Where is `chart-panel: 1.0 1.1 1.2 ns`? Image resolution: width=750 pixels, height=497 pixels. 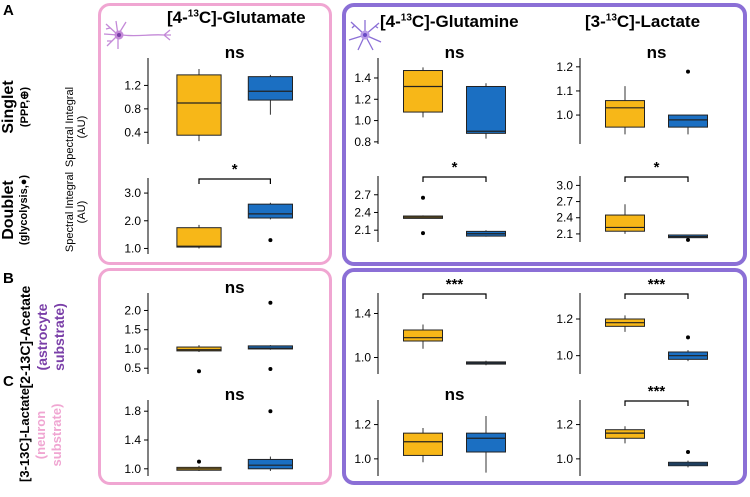
chart-panel: 1.0 1.1 1.2 ns is located at coordinates (632, 93).